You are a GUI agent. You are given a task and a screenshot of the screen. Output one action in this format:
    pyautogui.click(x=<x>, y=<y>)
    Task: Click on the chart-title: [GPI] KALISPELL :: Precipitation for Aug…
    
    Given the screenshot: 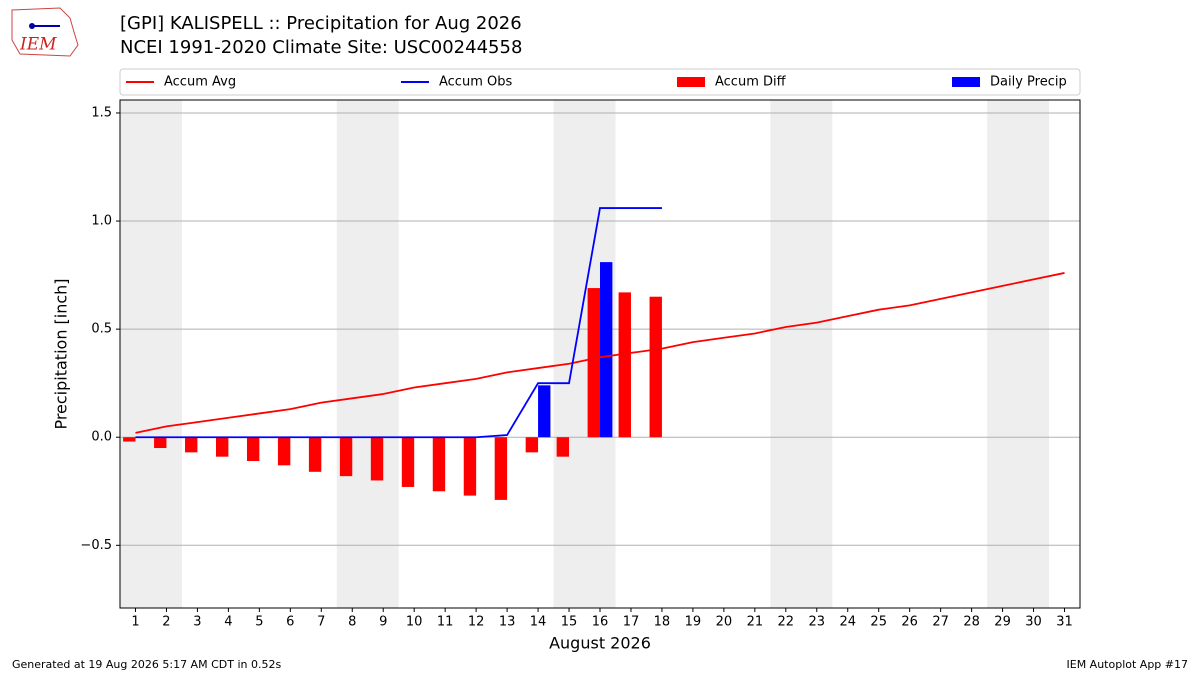 What is the action you would take?
    pyautogui.click(x=321, y=23)
    